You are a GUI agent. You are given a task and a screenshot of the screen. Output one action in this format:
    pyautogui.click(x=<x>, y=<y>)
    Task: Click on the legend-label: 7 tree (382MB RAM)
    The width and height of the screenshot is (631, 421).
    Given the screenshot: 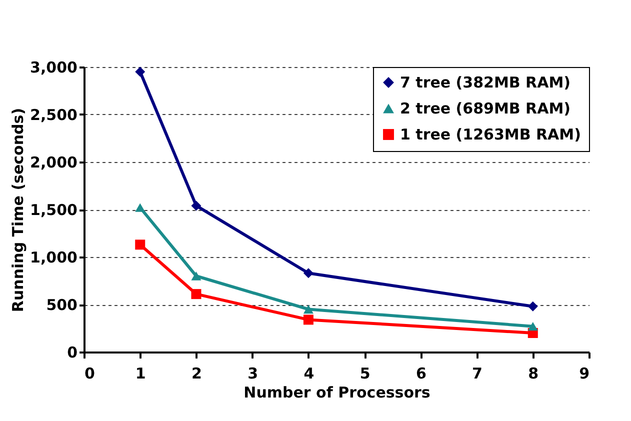 What is the action you would take?
    pyautogui.click(x=485, y=83)
    